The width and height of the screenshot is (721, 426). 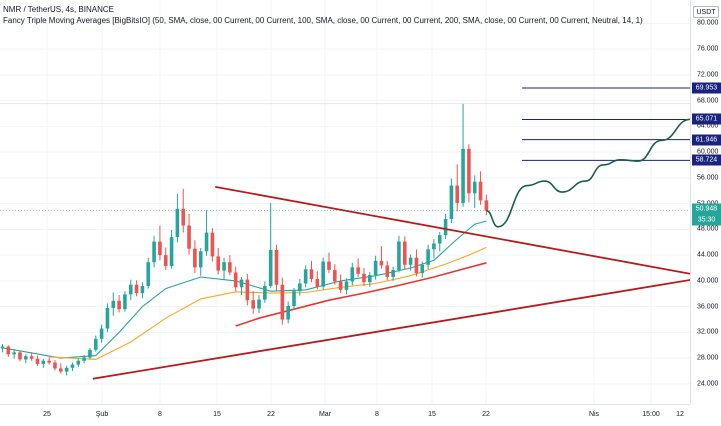 I want to click on price-tick-label: 56.000, so click(x=708, y=178).